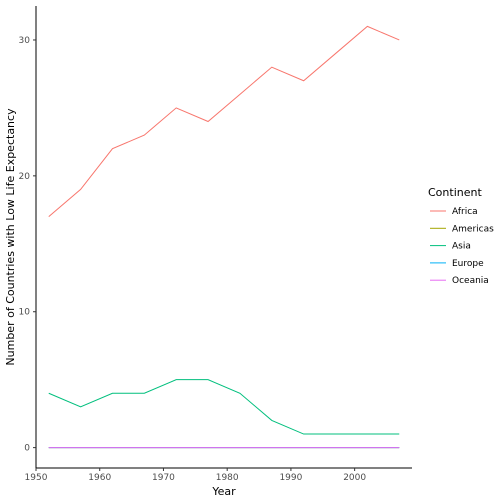 This screenshot has width=504, height=504. I want to click on legend-title: Continent, so click(455, 192).